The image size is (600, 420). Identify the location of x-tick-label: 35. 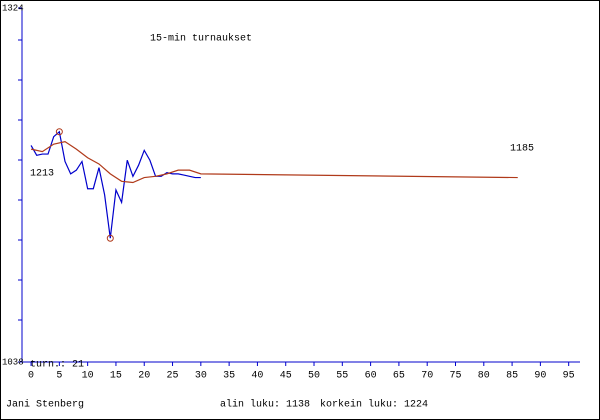
(229, 376).